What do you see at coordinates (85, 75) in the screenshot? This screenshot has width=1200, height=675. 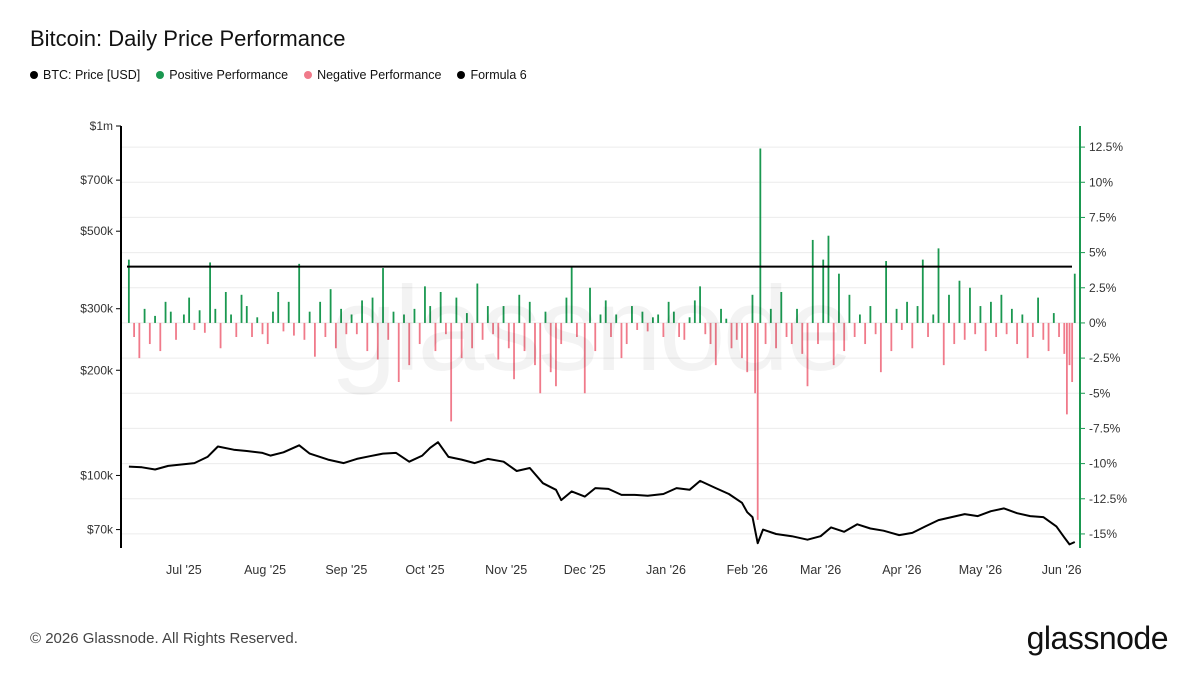 I see `legend-item-price: BTC: Price [USD]` at bounding box center [85, 75].